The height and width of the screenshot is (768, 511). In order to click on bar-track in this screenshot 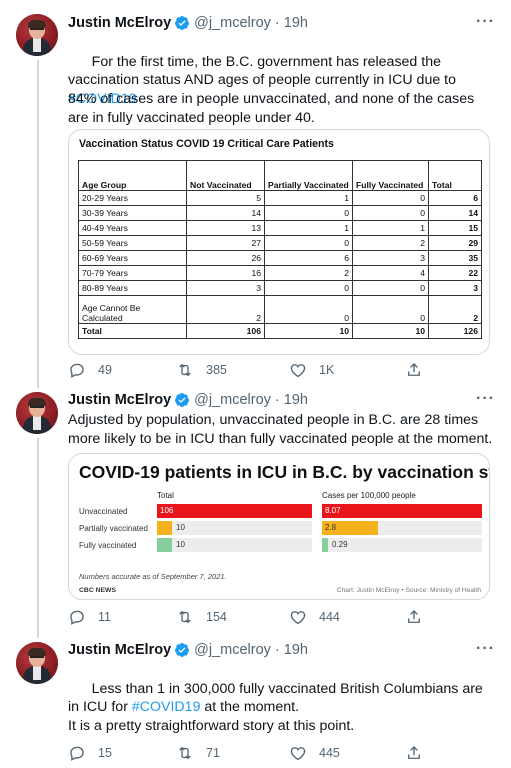, I will do `click(234, 528)`.